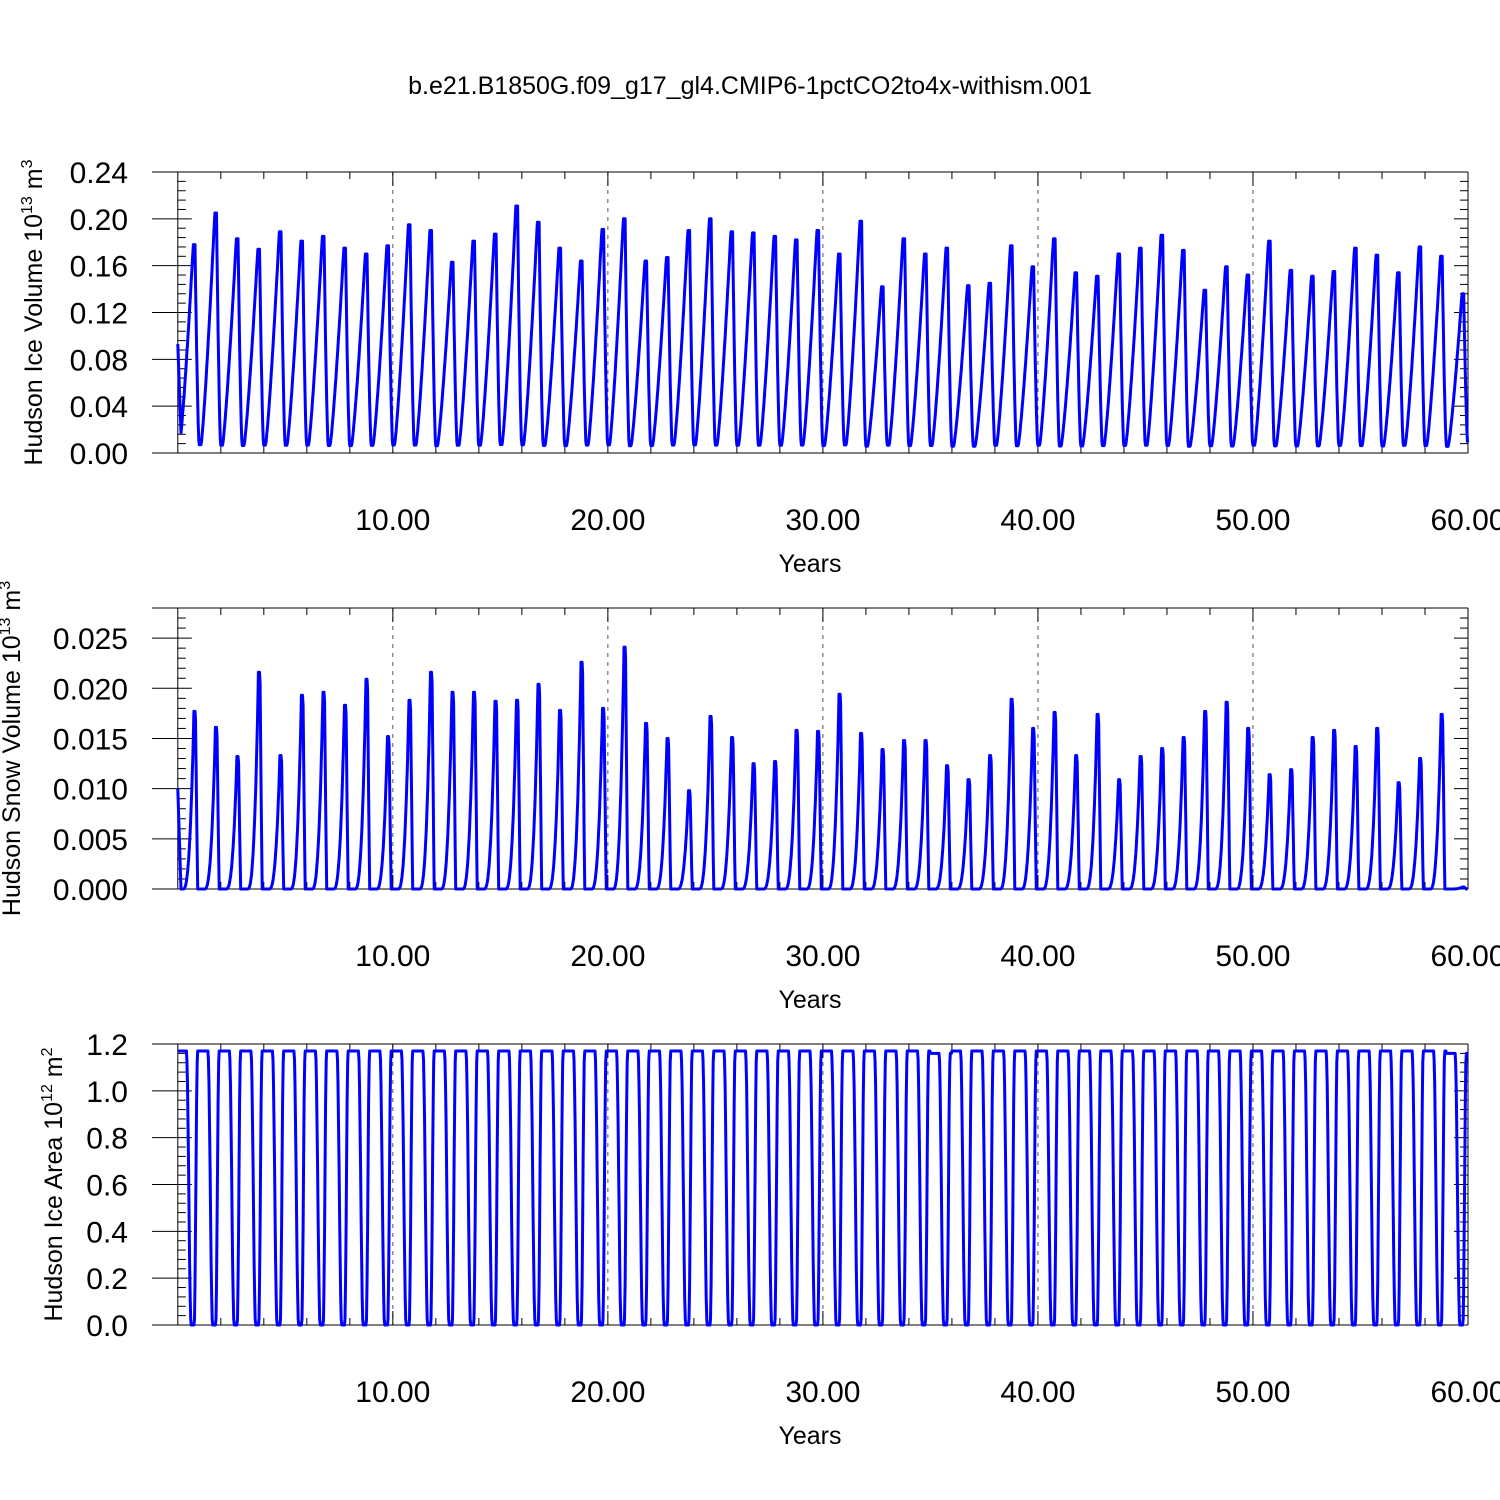 Image resolution: width=1500 pixels, height=1500 pixels. Describe the element at coordinates (99, 407) in the screenshot. I see `y-tick-label: 0.04` at that location.